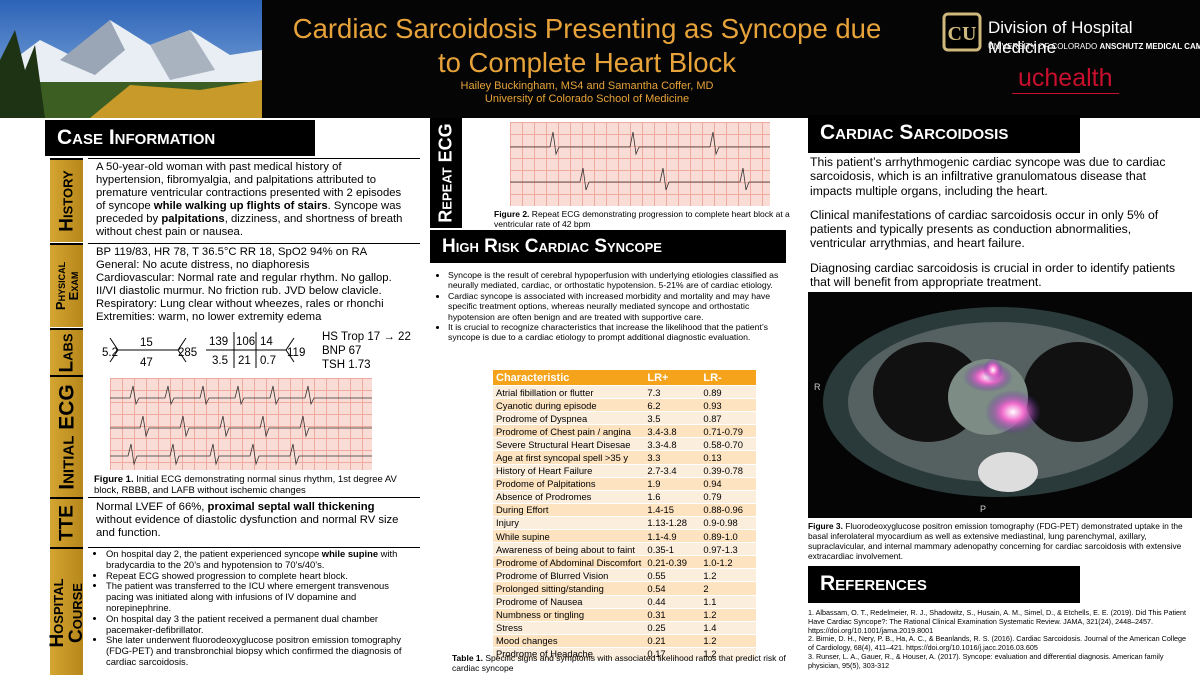 The image size is (1200, 675). What do you see at coordinates (110, 353) in the screenshot?
I see `lab-value: 5.2` at bounding box center [110, 353].